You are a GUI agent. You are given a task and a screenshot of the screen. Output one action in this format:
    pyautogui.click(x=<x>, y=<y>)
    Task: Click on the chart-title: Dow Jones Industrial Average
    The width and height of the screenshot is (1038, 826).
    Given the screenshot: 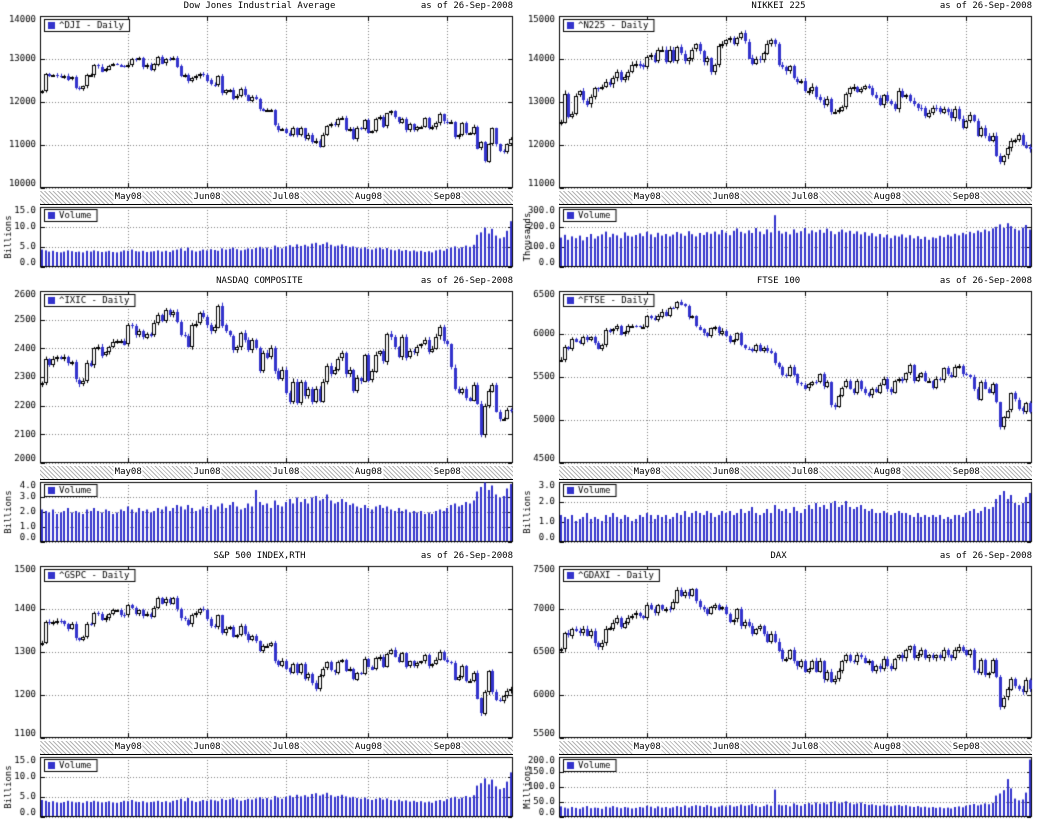 What is the action you would take?
    pyautogui.click(x=259, y=6)
    